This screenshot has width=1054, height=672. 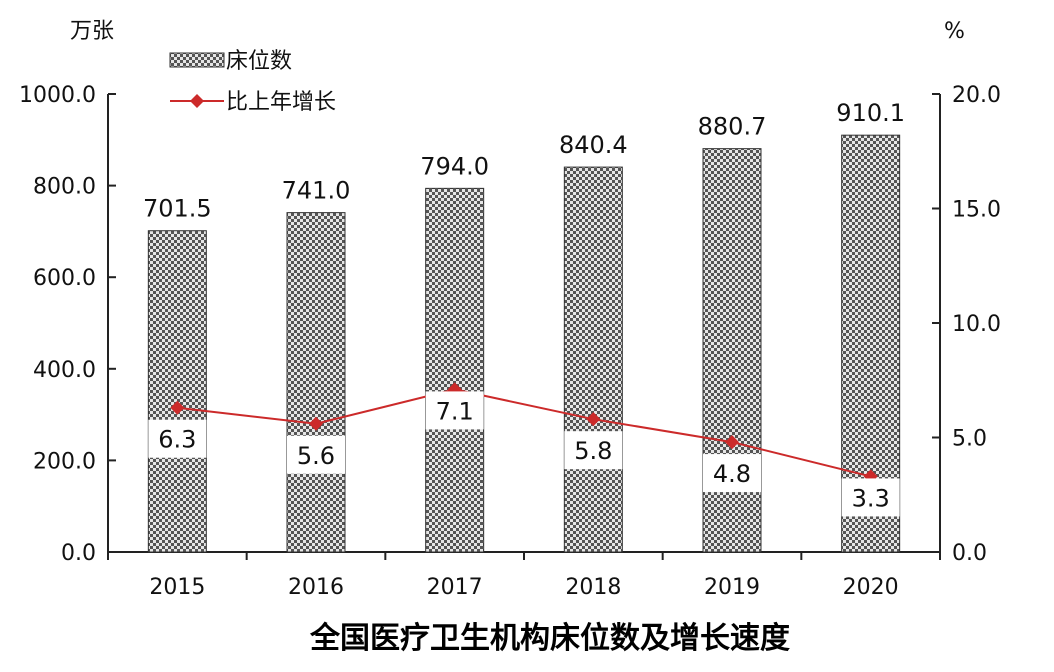 What do you see at coordinates (976, 95) in the screenshot?
I see `right-tick-label: 20.0` at bounding box center [976, 95].